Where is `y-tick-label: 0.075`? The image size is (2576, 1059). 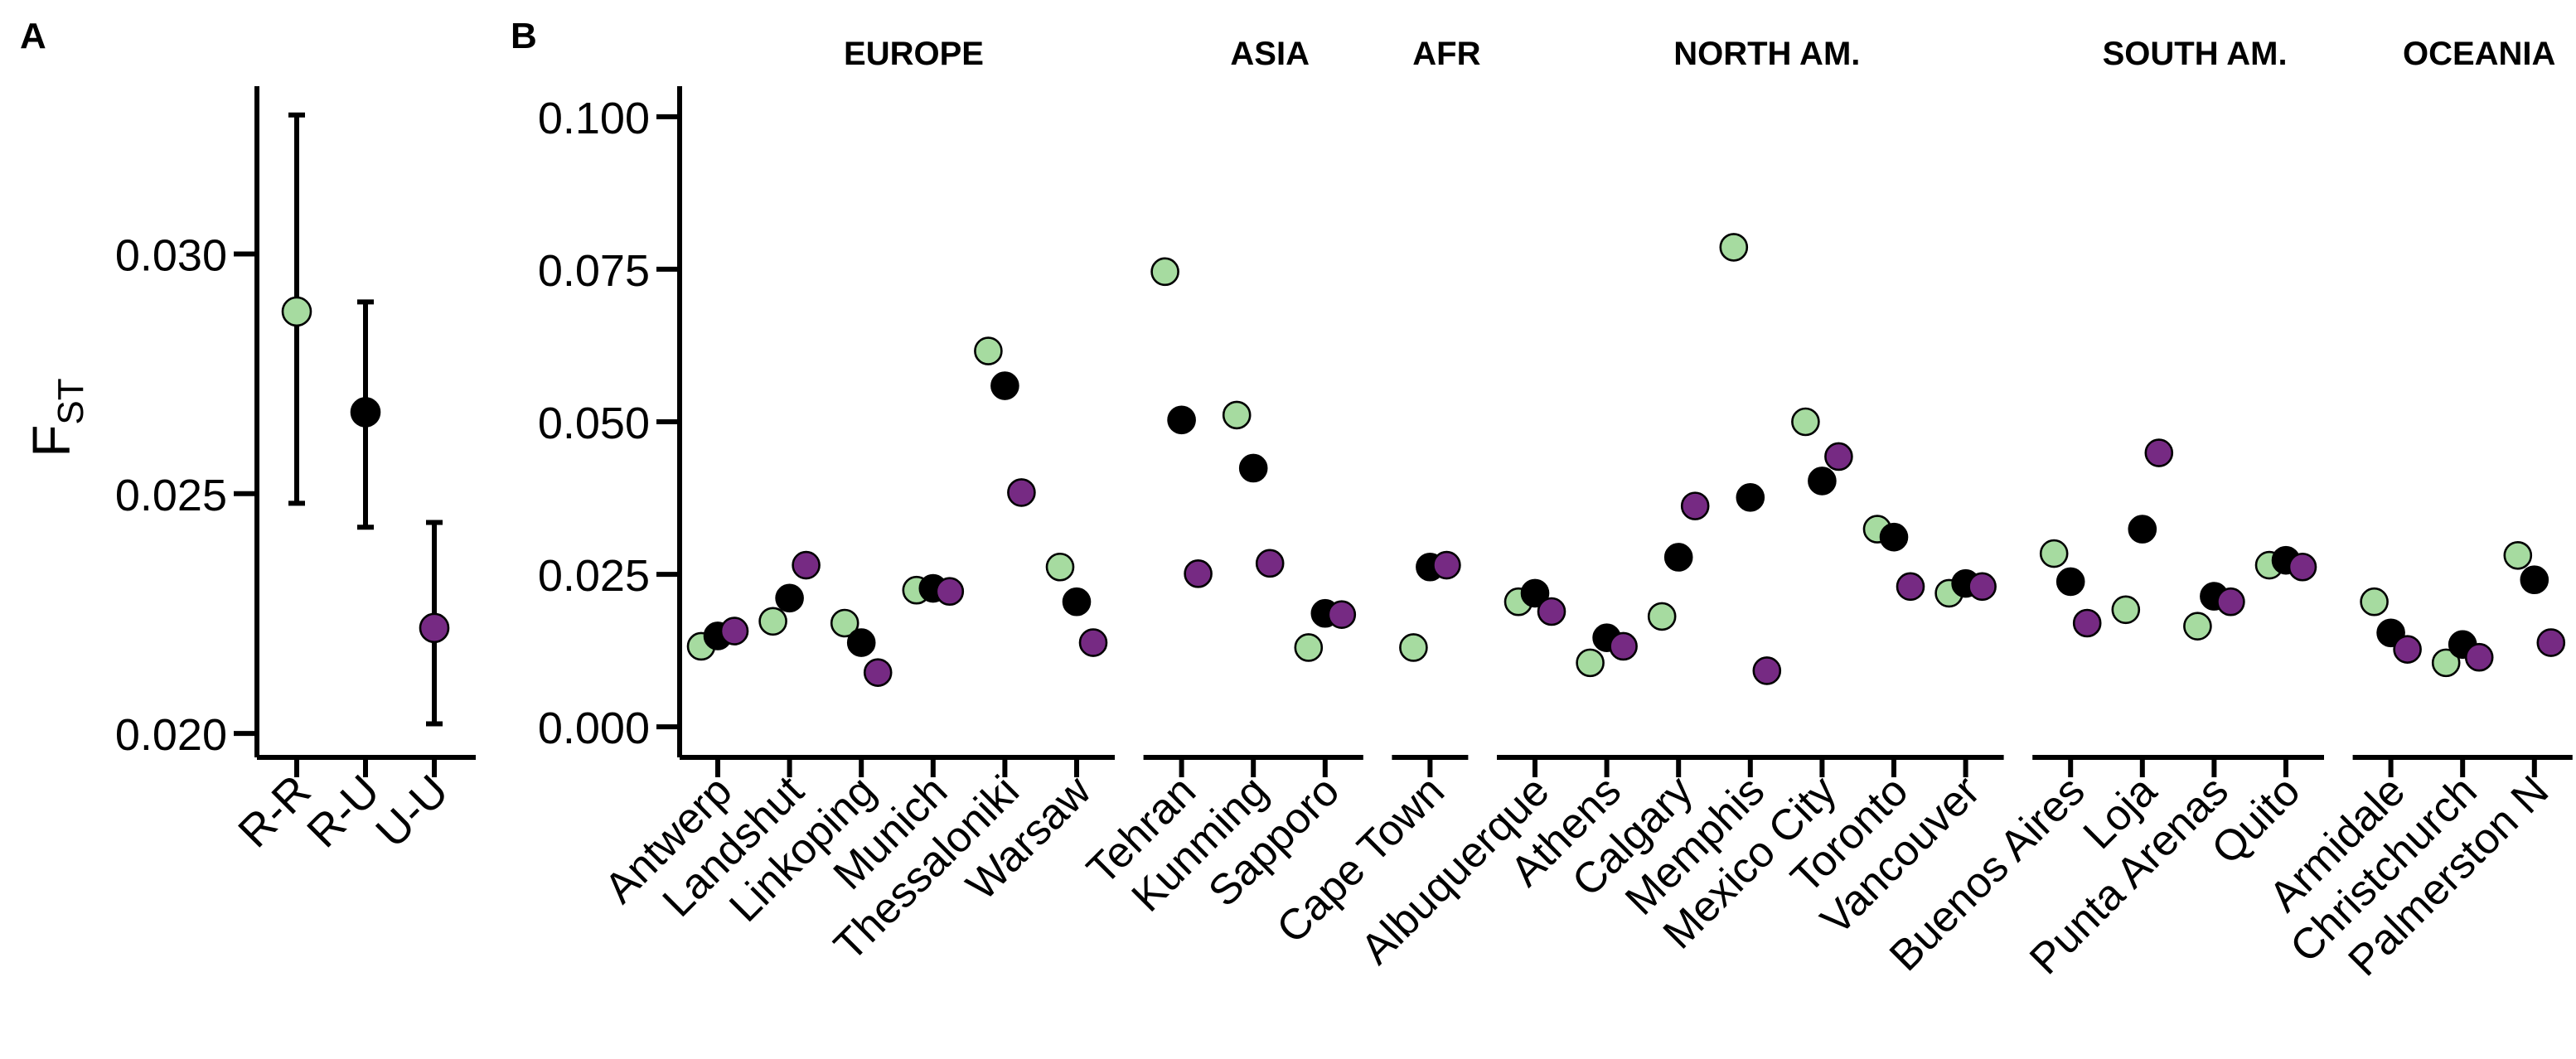
y-tick-label: 0.075 is located at coordinates (594, 271).